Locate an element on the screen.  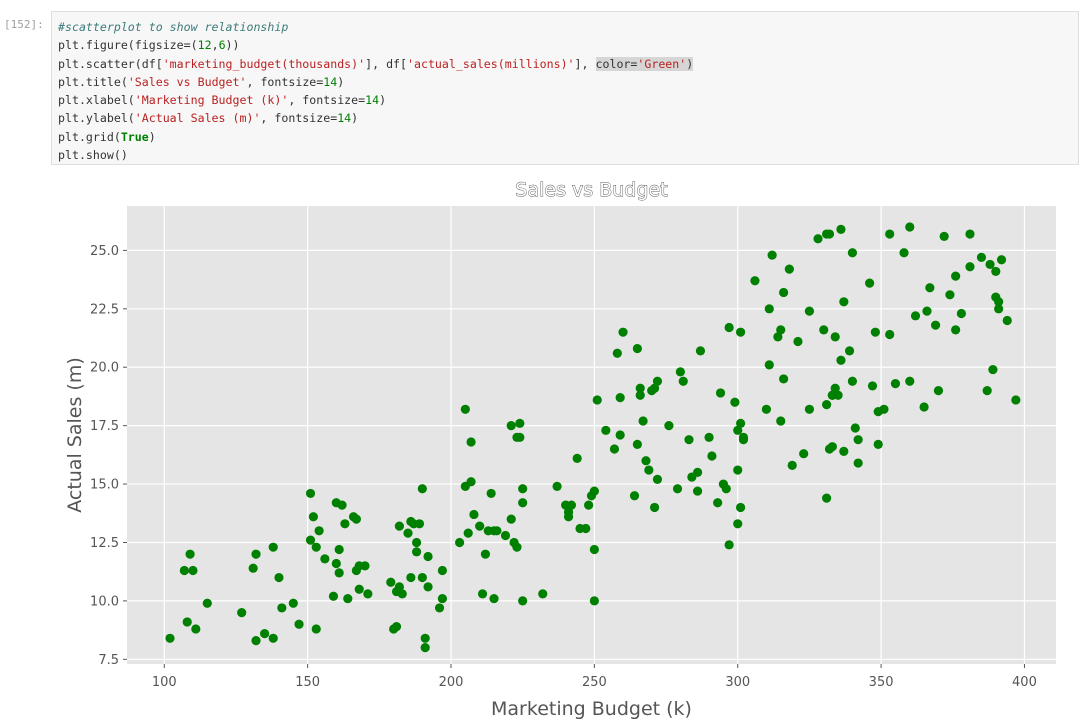
code-token: color= is located at coordinates (616, 63).